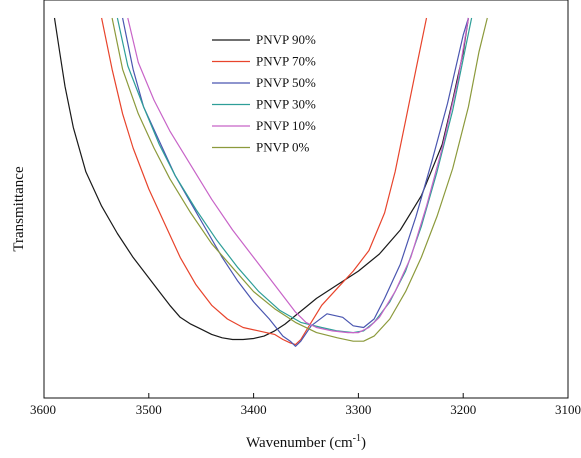 Image resolution: width=581 pixels, height=458 pixels. What do you see at coordinates (463, 409) in the screenshot?
I see `x-tick-label-4: 3200` at bounding box center [463, 409].